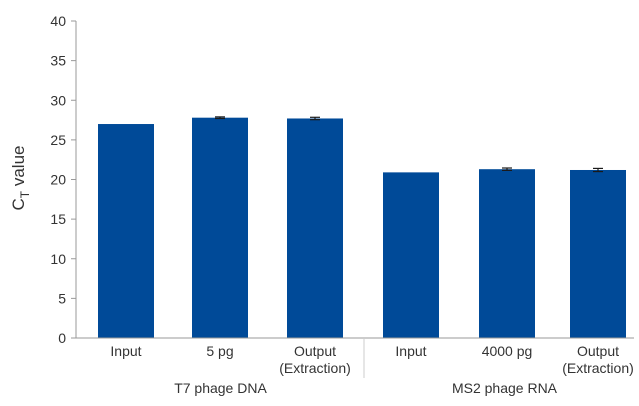 The width and height of the screenshot is (639, 406). What do you see at coordinates (58, 100) in the screenshot?
I see `y-tick-label: 30` at bounding box center [58, 100].